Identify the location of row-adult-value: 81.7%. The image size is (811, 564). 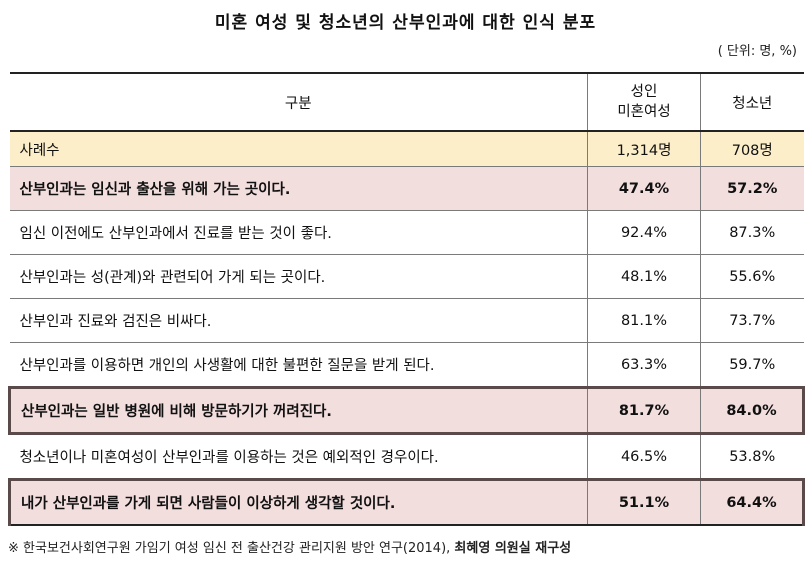
(644, 410).